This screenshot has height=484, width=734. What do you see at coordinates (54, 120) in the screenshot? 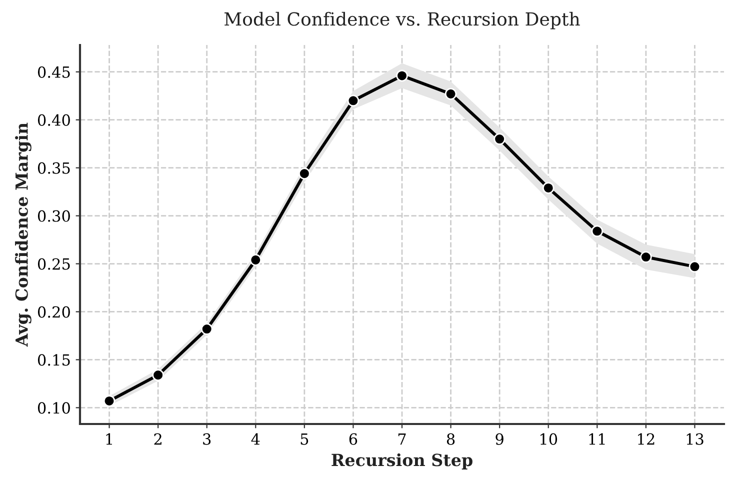
I see `y-tick-label: 0.40` at bounding box center [54, 120].